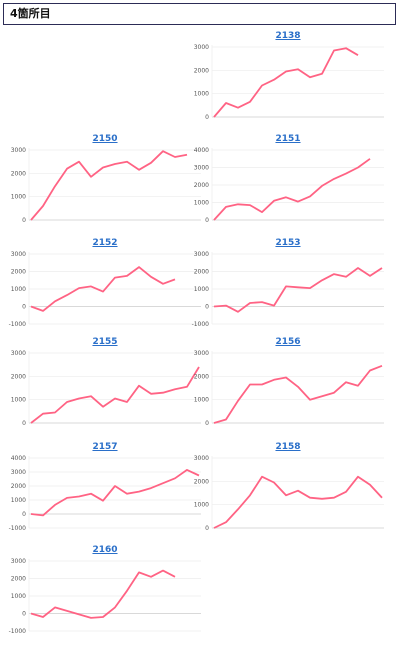  I want to click on chart-2138: 2138 0 1000 2000 3000, so click(288, 82).